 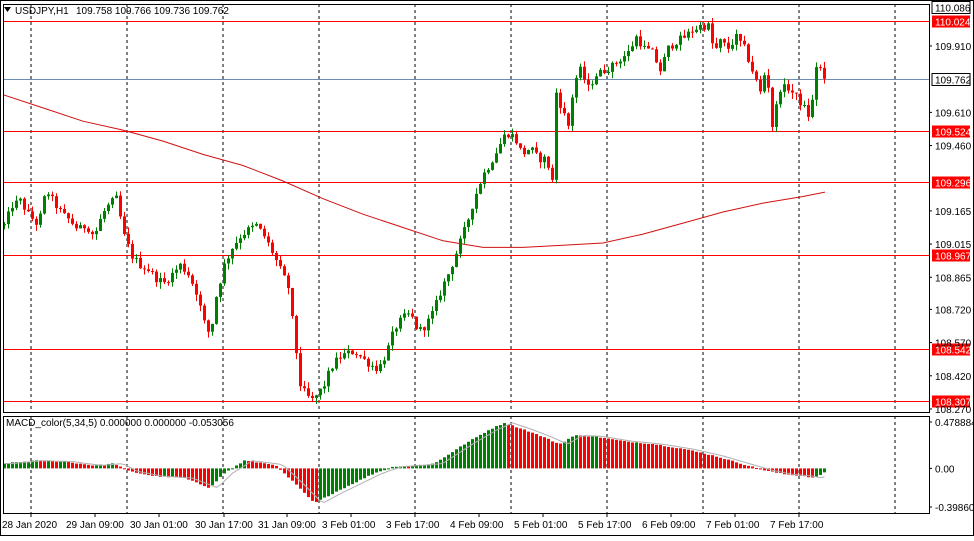 I want to click on price-tick-label-2: 109.460, so click(x=953, y=147).